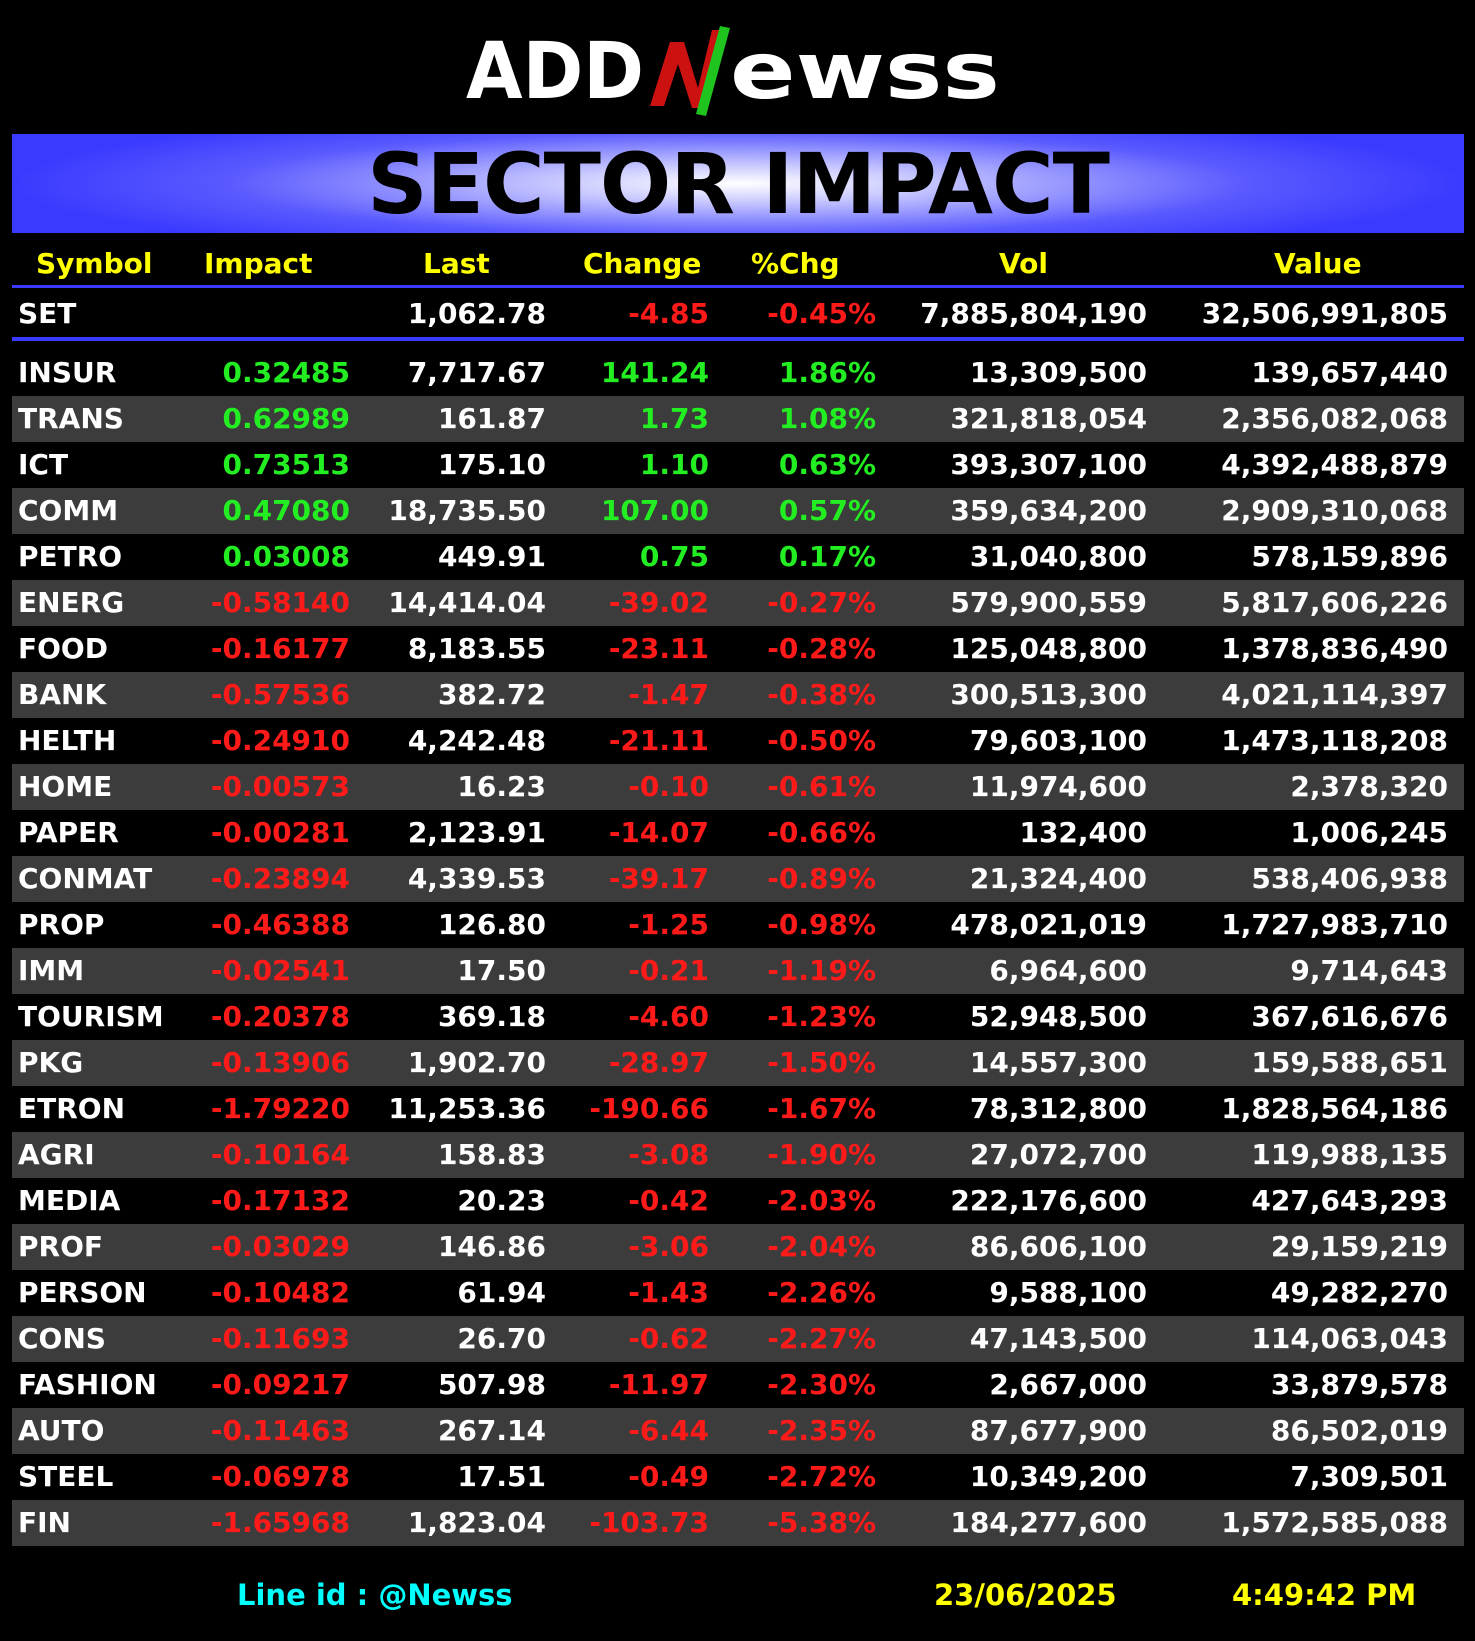 The height and width of the screenshot is (1641, 1475). What do you see at coordinates (280, 694) in the screenshot?
I see `sector-impact: -0.57536` at bounding box center [280, 694].